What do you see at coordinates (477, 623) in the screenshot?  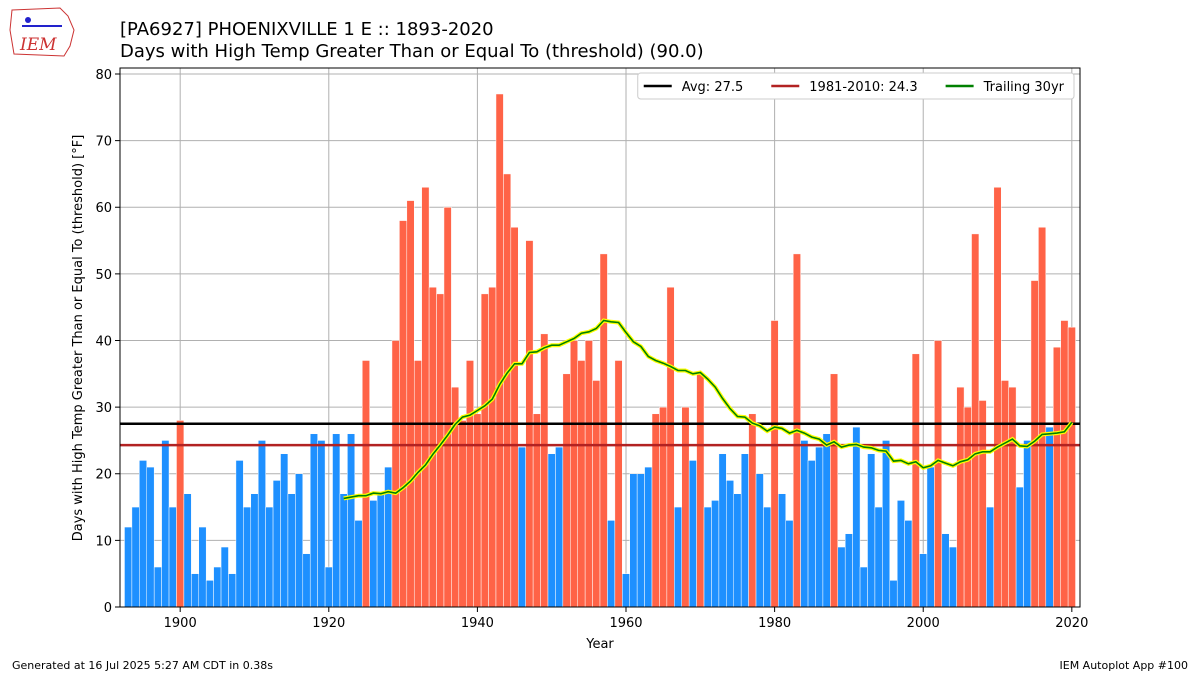 I see `x-tick-label: 1940` at bounding box center [477, 623].